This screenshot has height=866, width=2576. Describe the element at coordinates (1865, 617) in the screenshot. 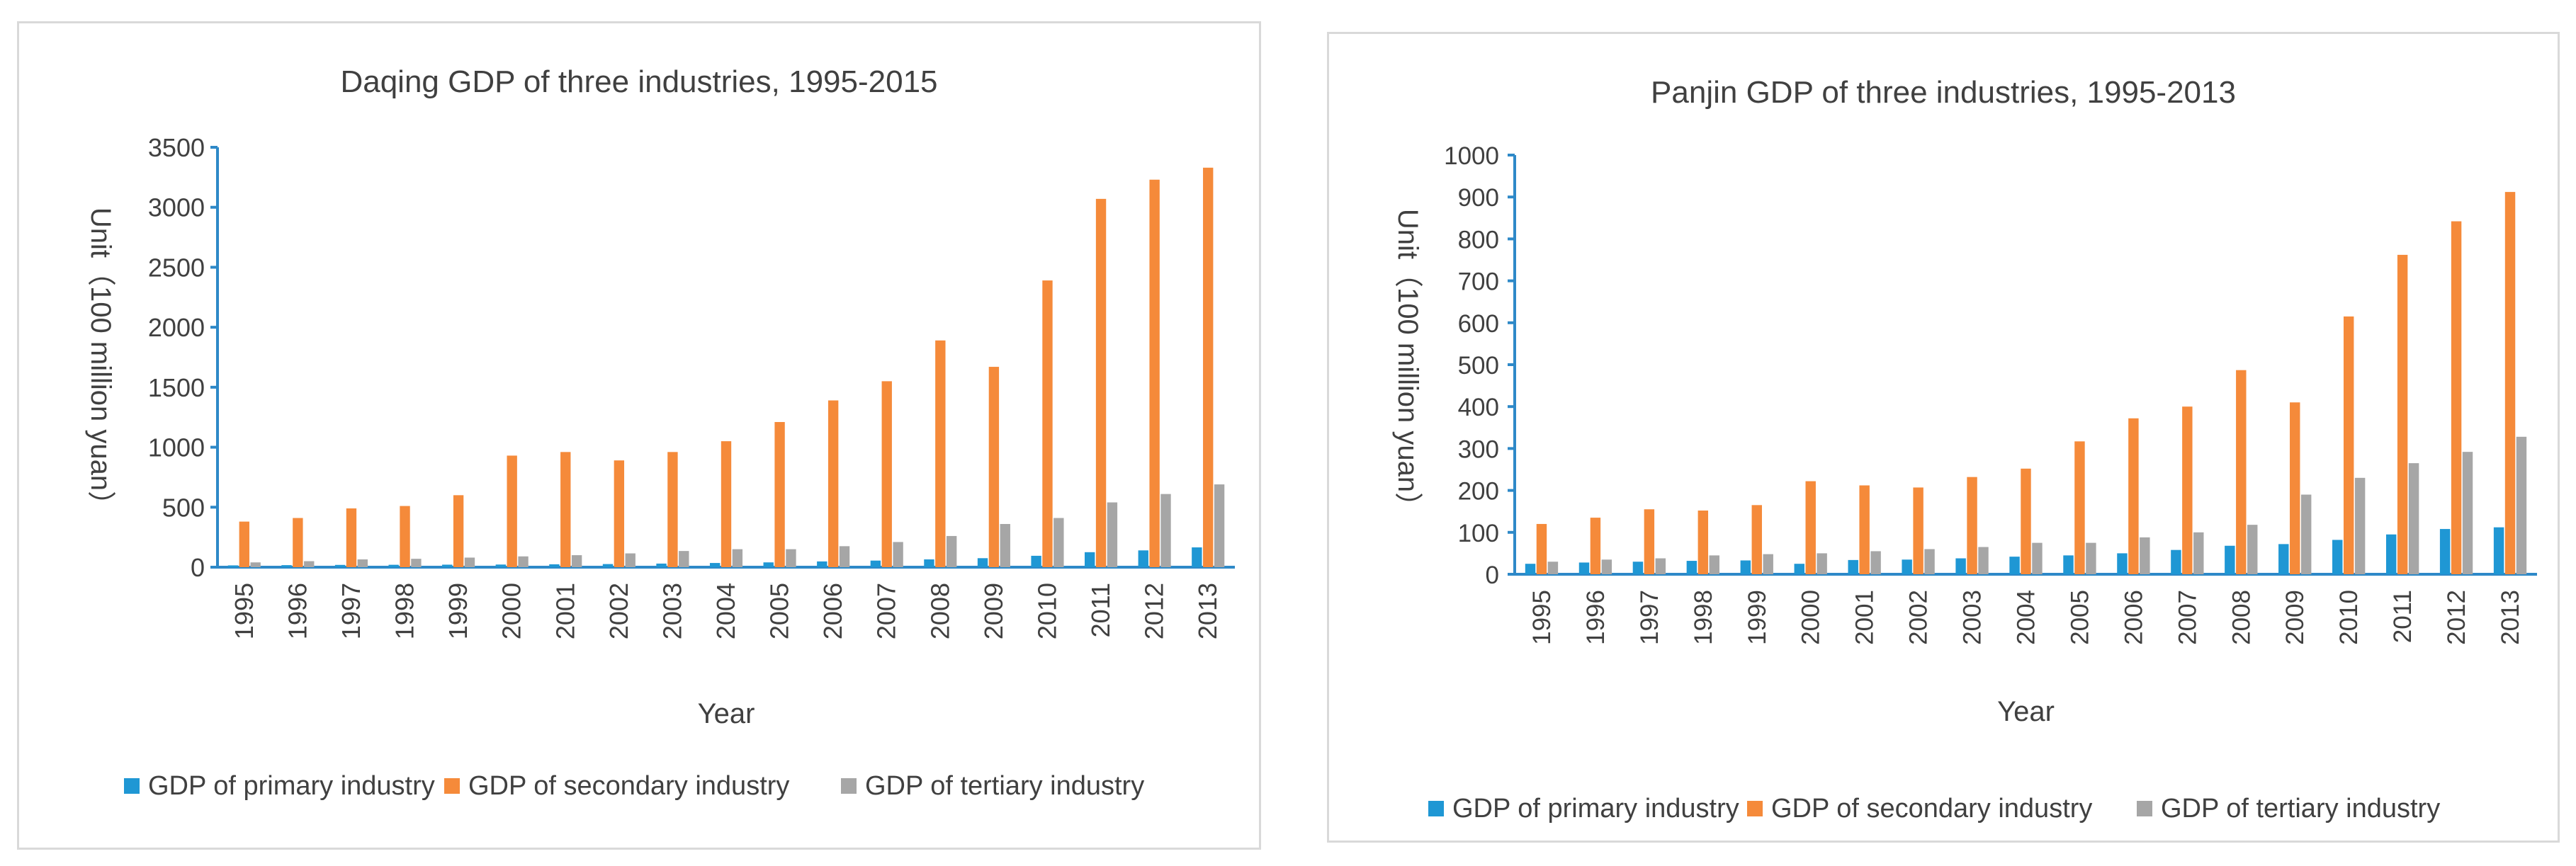

I see `x-tick-label: 2001` at that location.